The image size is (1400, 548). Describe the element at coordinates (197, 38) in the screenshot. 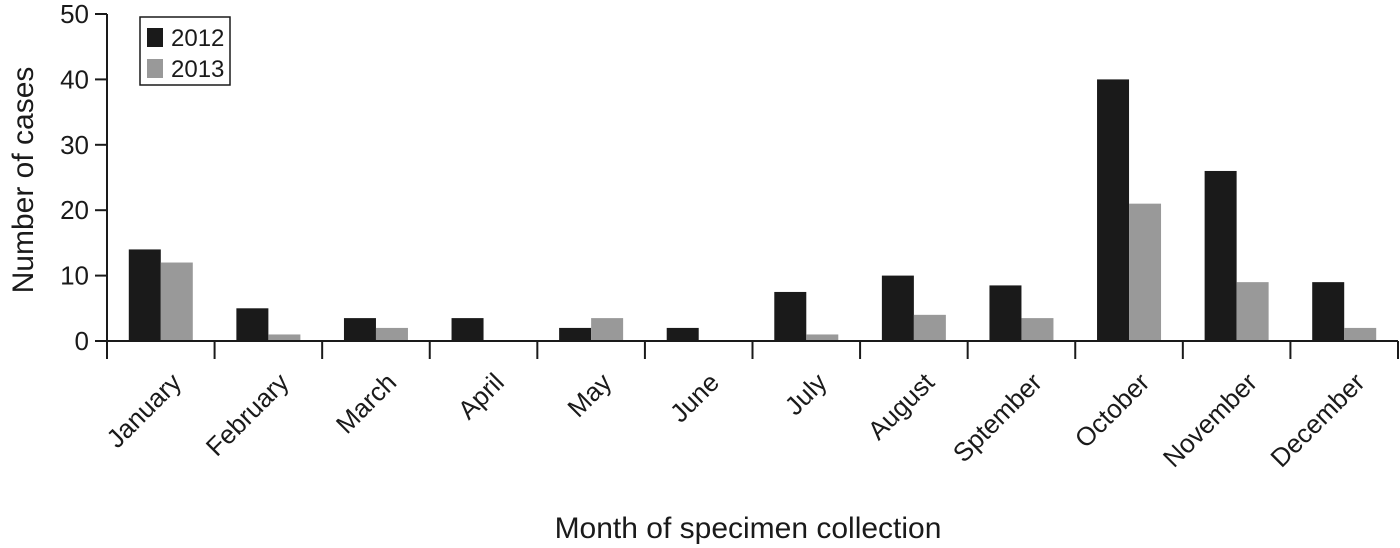

I see `legend-label-2012: 2012` at that location.